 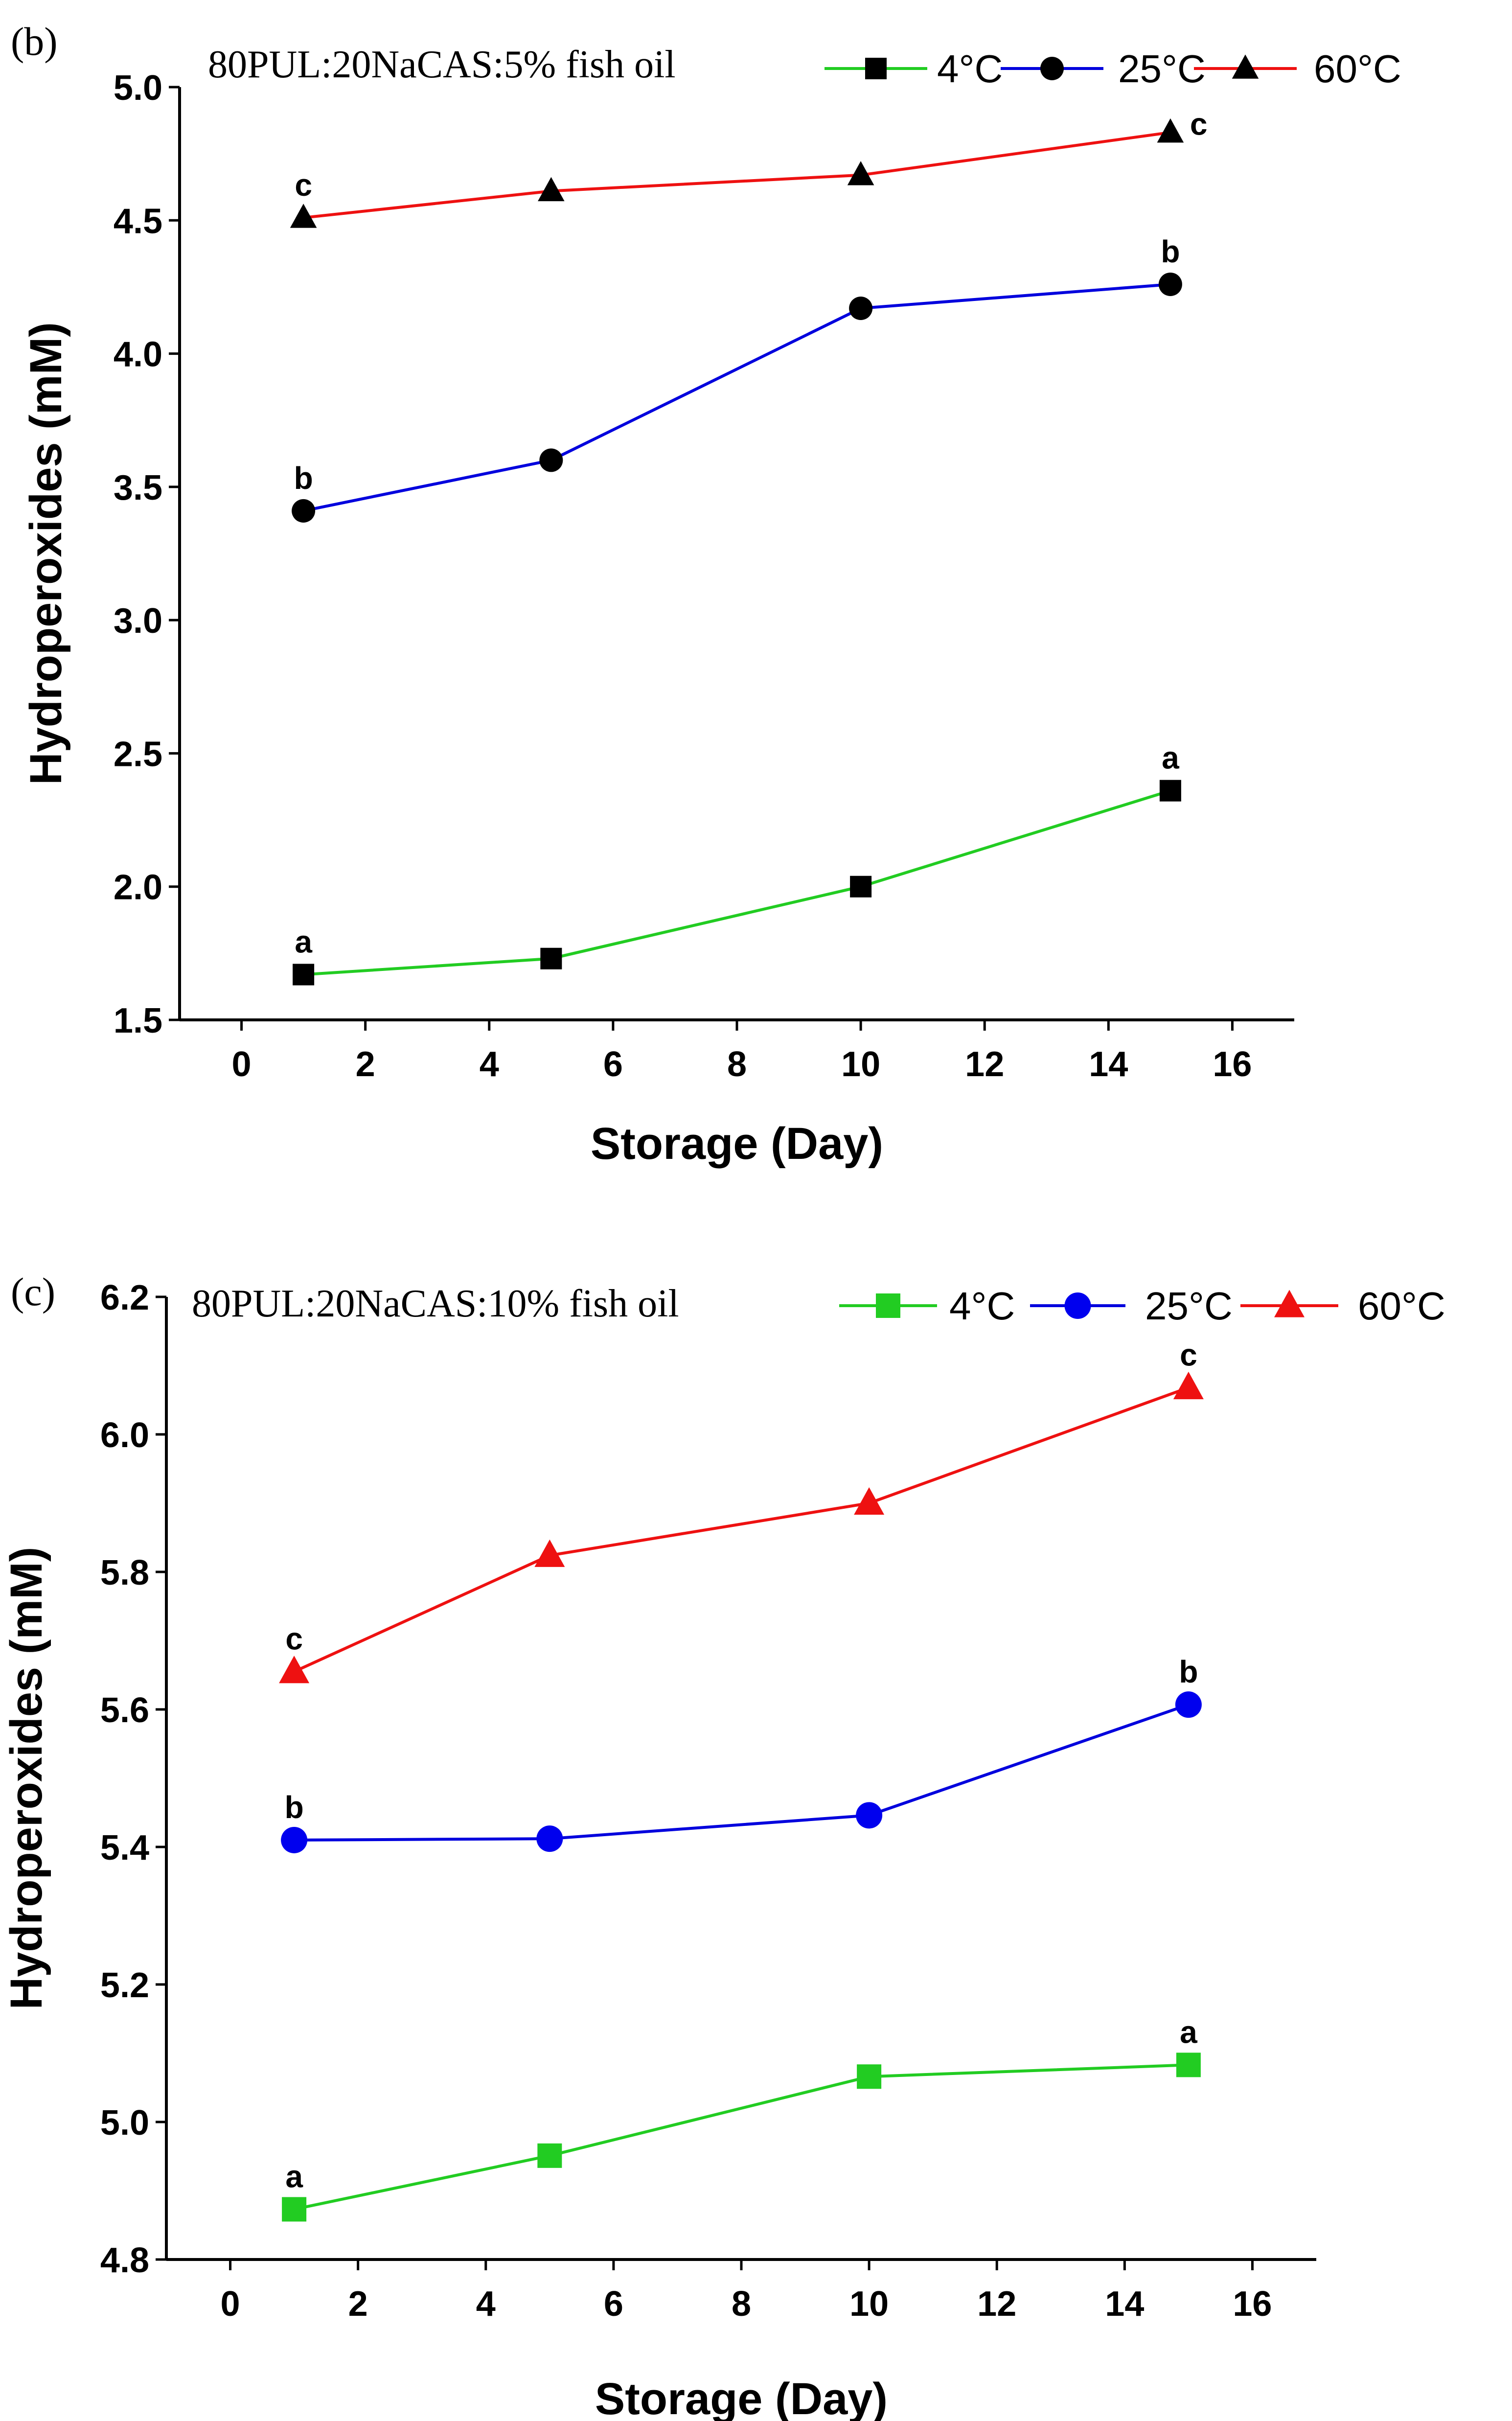 I want to click on chart-title: 80PUL:20NaCAS:5% fish oil, so click(x=442, y=64).